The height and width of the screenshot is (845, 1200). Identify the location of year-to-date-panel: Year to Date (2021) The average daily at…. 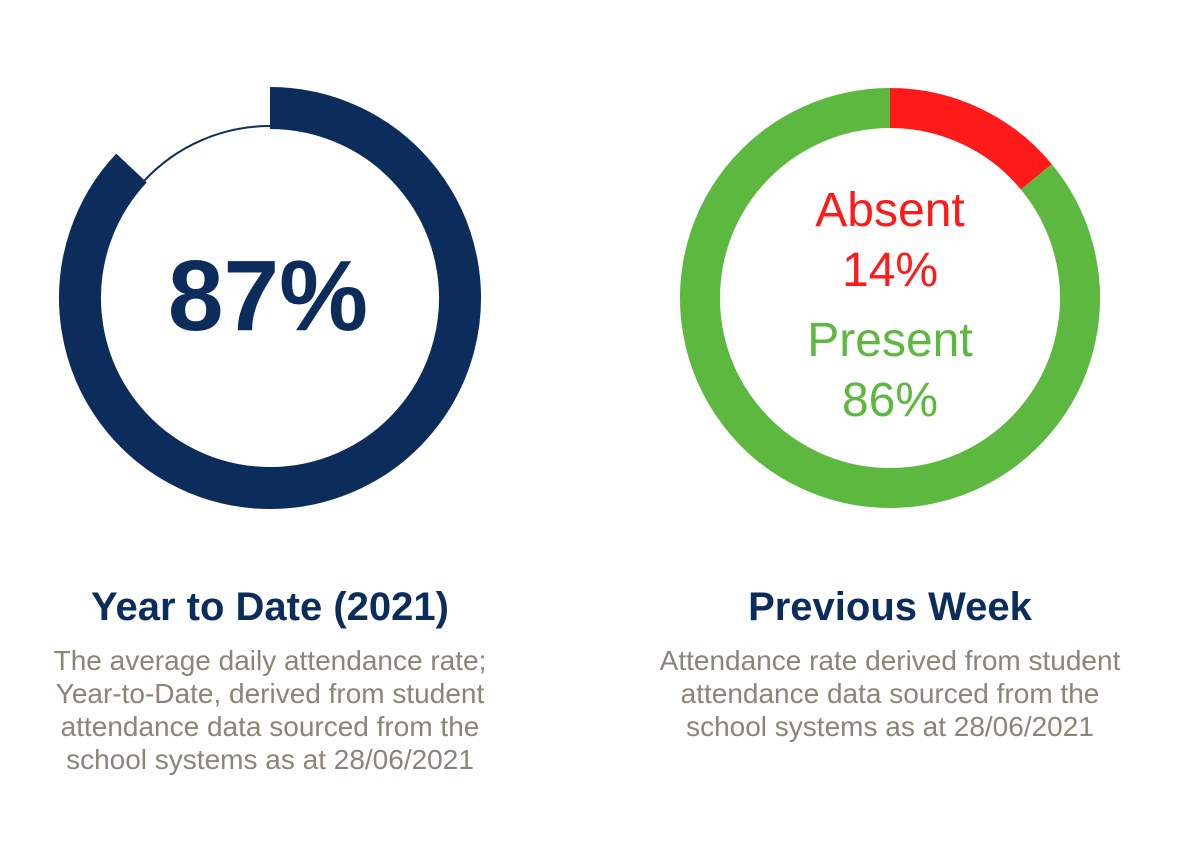
(270, 680).